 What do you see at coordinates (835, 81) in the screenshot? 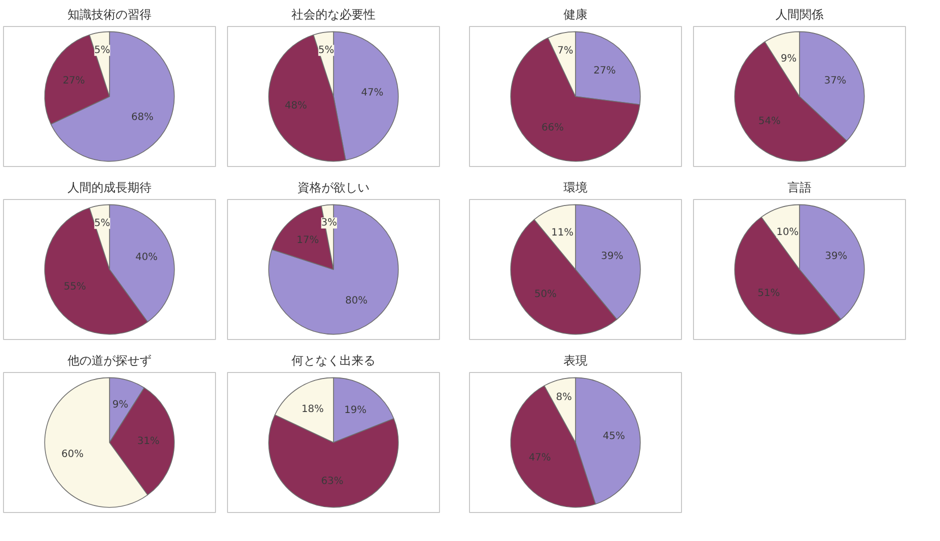
I see `data-label: 37%` at bounding box center [835, 81].